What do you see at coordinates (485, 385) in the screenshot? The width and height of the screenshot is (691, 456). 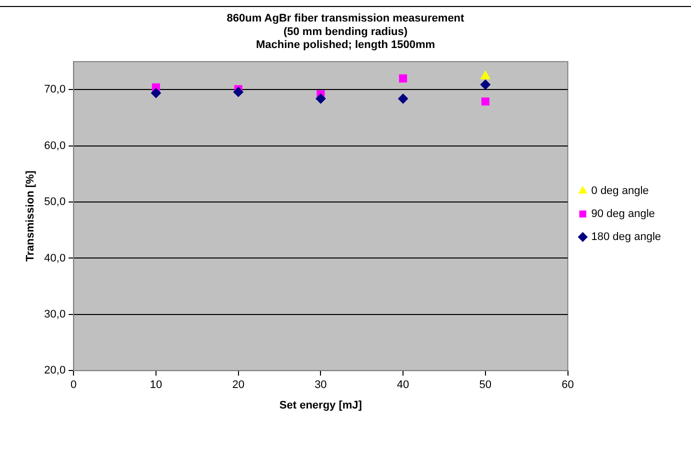 I see `x-tick-label: 50` at bounding box center [485, 385].